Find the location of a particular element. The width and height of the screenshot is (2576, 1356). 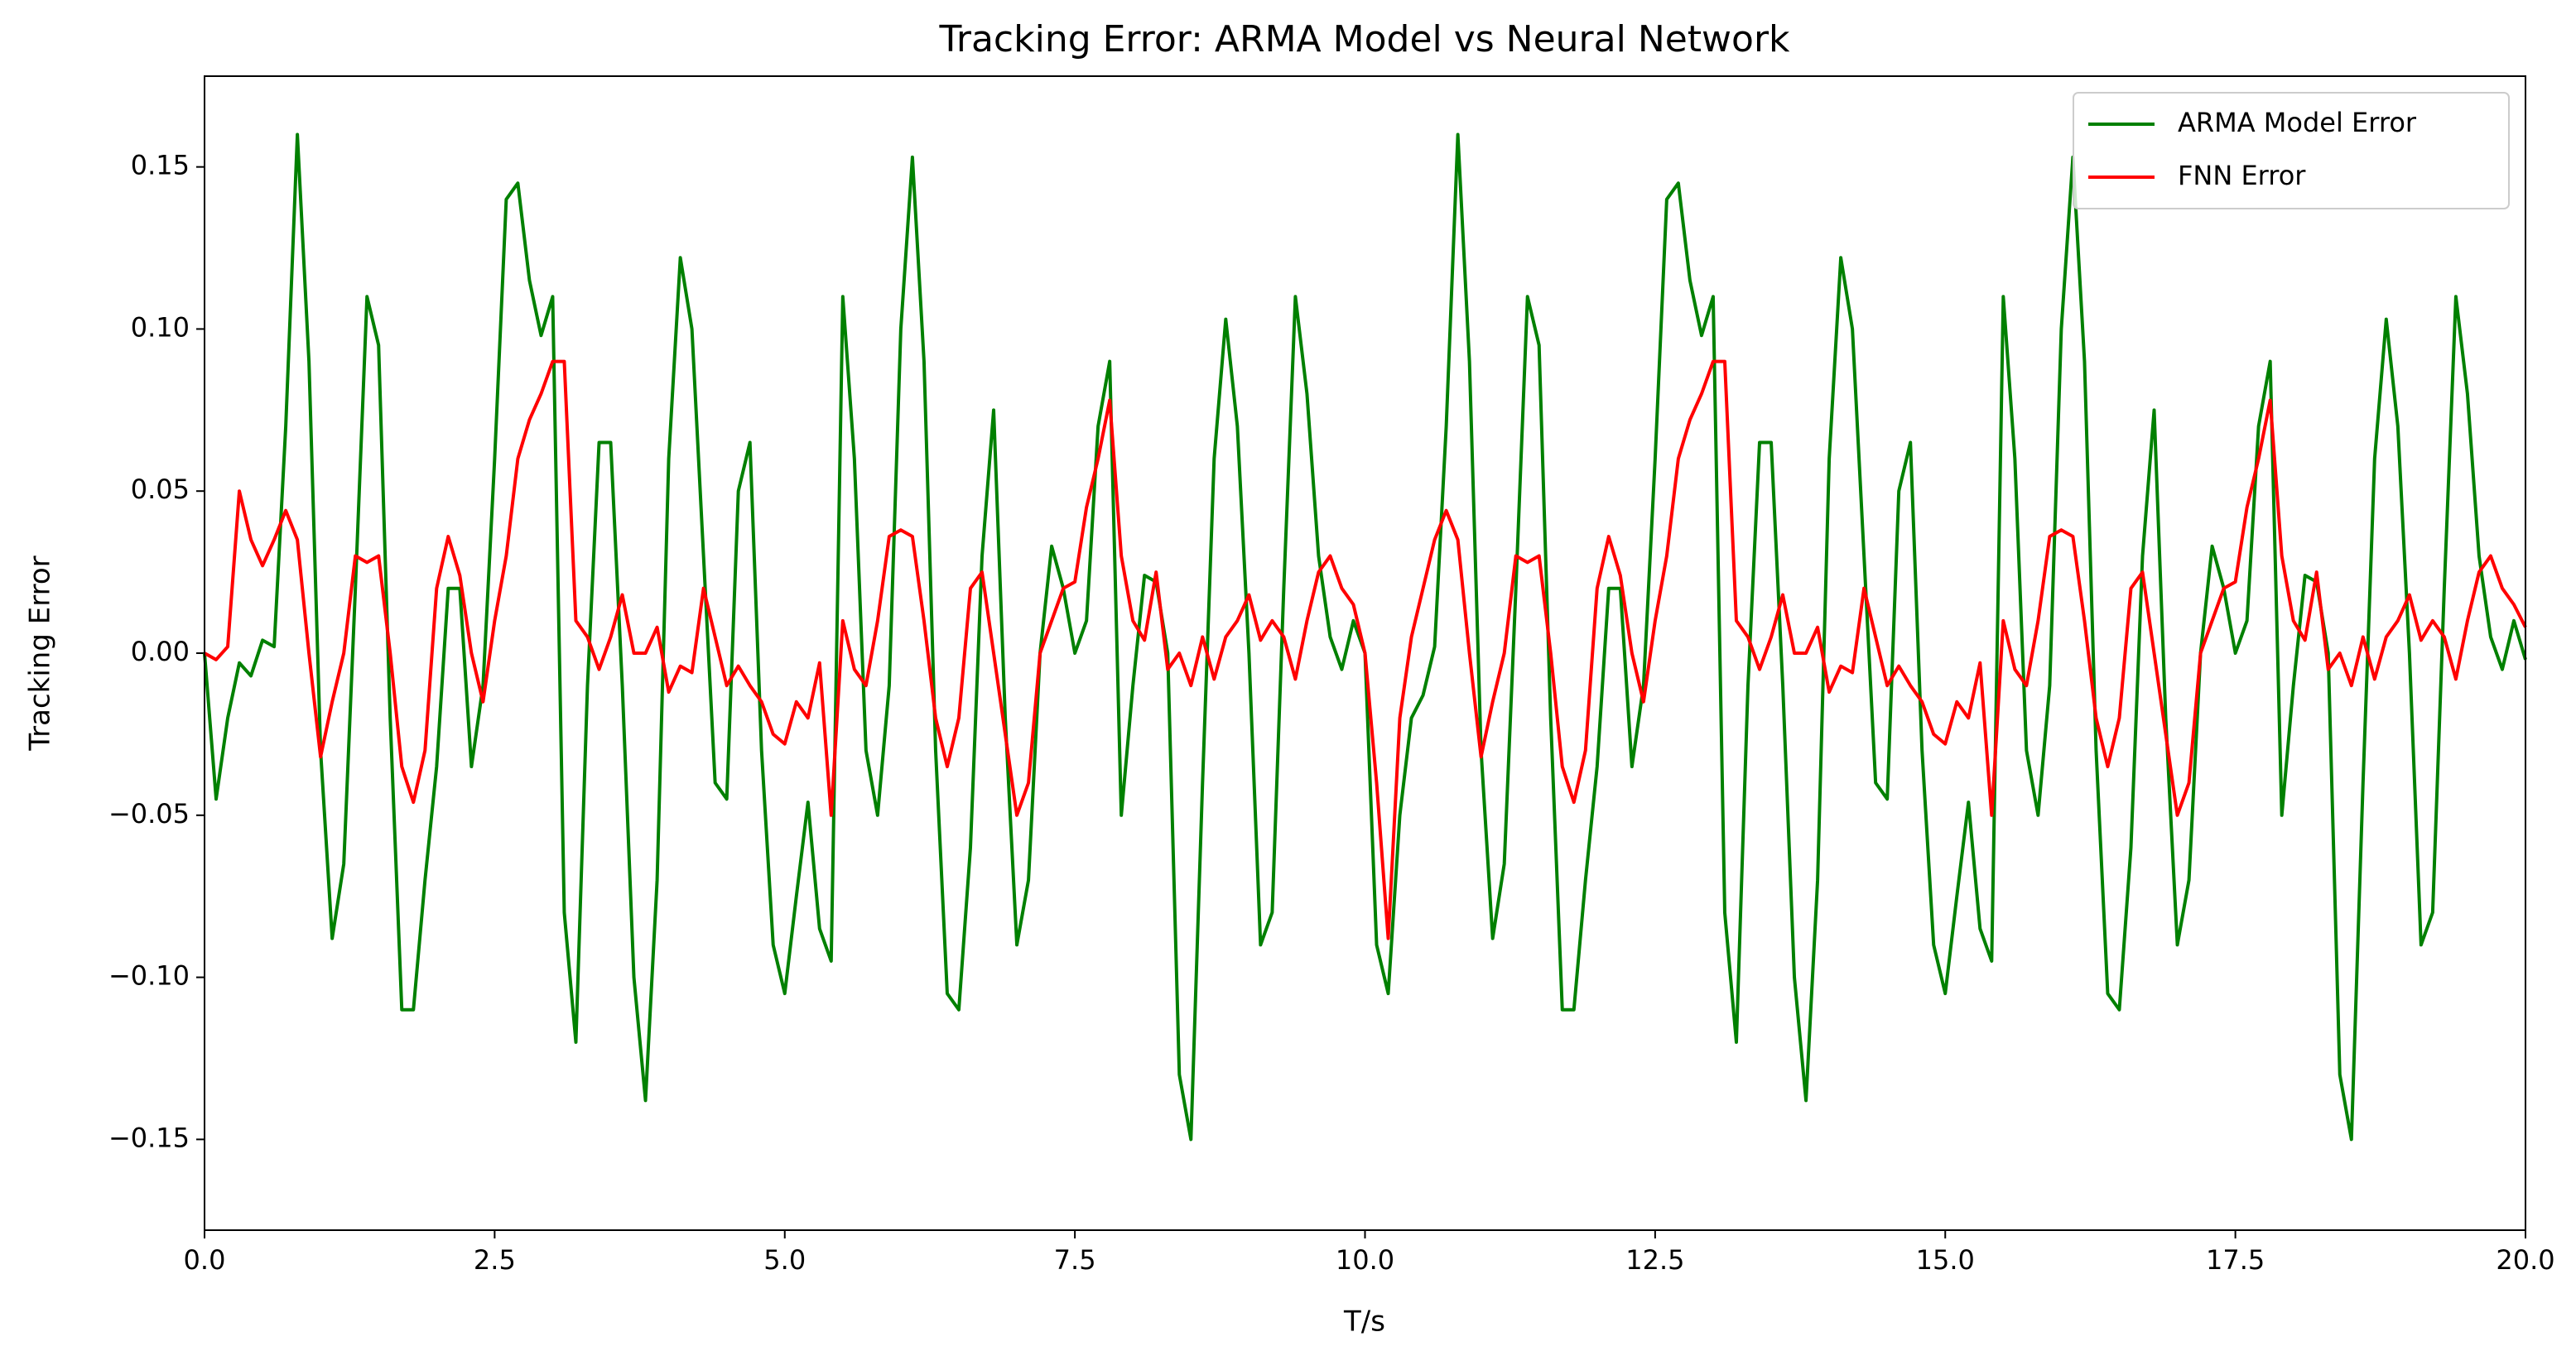

y-tick-label: 0.15 is located at coordinates (160, 165).